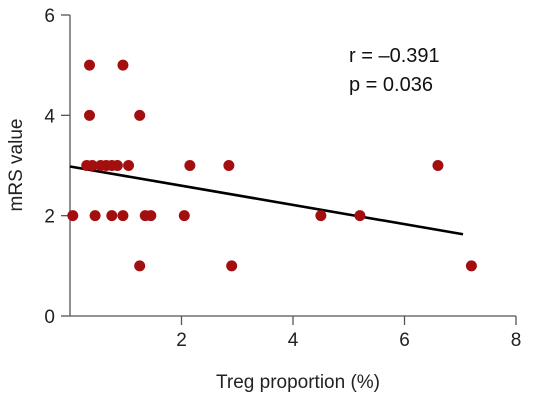 Image resolution: width=538 pixels, height=404 pixels. Describe the element at coordinates (293, 340) in the screenshot. I see `x-tick-label: 4` at that location.